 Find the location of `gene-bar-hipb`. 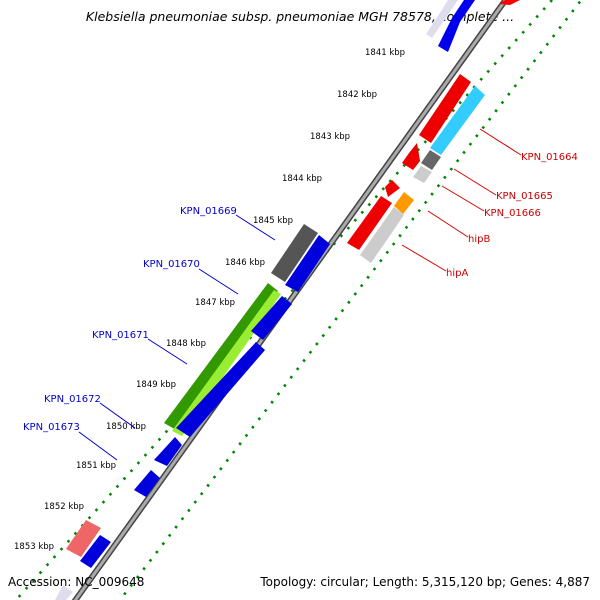

gene-bar-hipb is located at coordinates (392, 188).